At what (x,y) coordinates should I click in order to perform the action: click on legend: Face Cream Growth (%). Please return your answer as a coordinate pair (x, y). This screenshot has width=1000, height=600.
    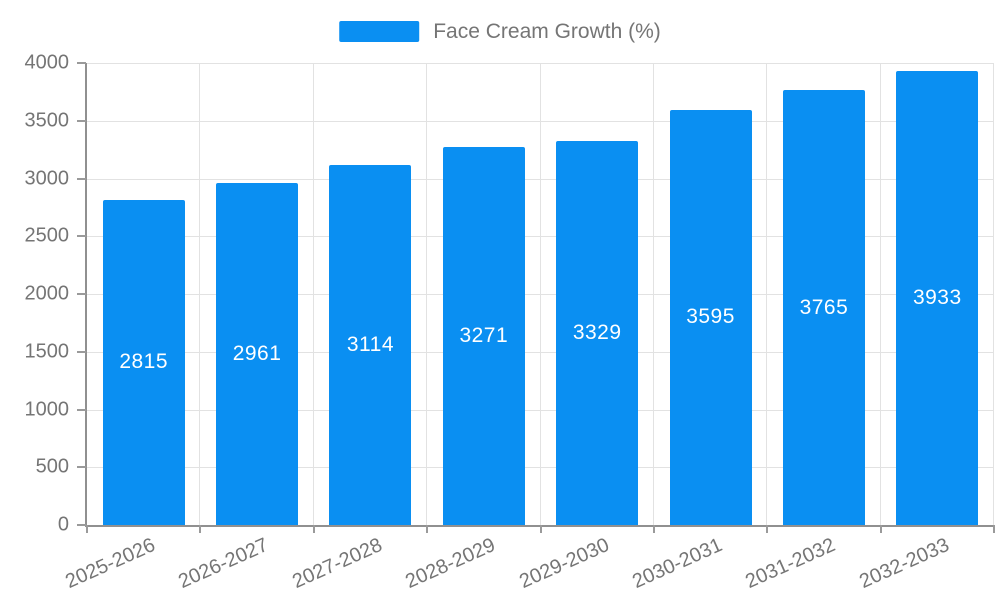
    Looking at the image, I should click on (500, 31).